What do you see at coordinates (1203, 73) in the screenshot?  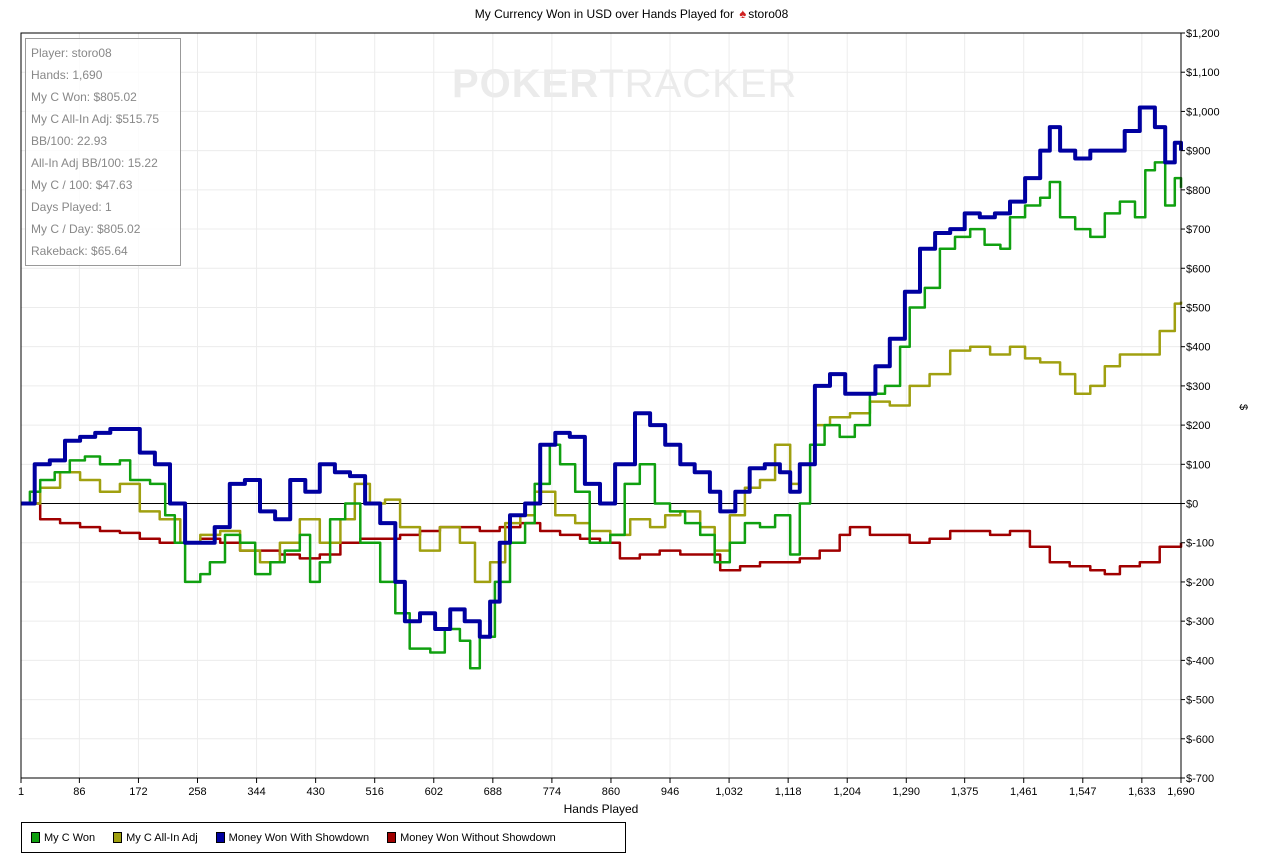 I see `y-tick-label: $1,100` at bounding box center [1203, 73].